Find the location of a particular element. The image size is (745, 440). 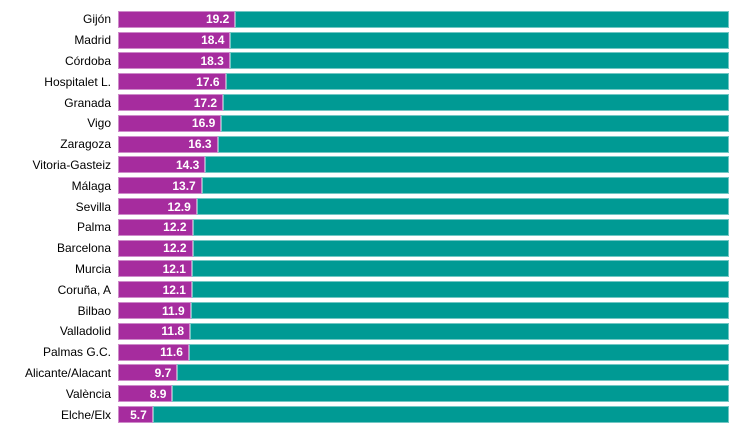

chart-row: Valladolid 11.8 is located at coordinates (364, 331).